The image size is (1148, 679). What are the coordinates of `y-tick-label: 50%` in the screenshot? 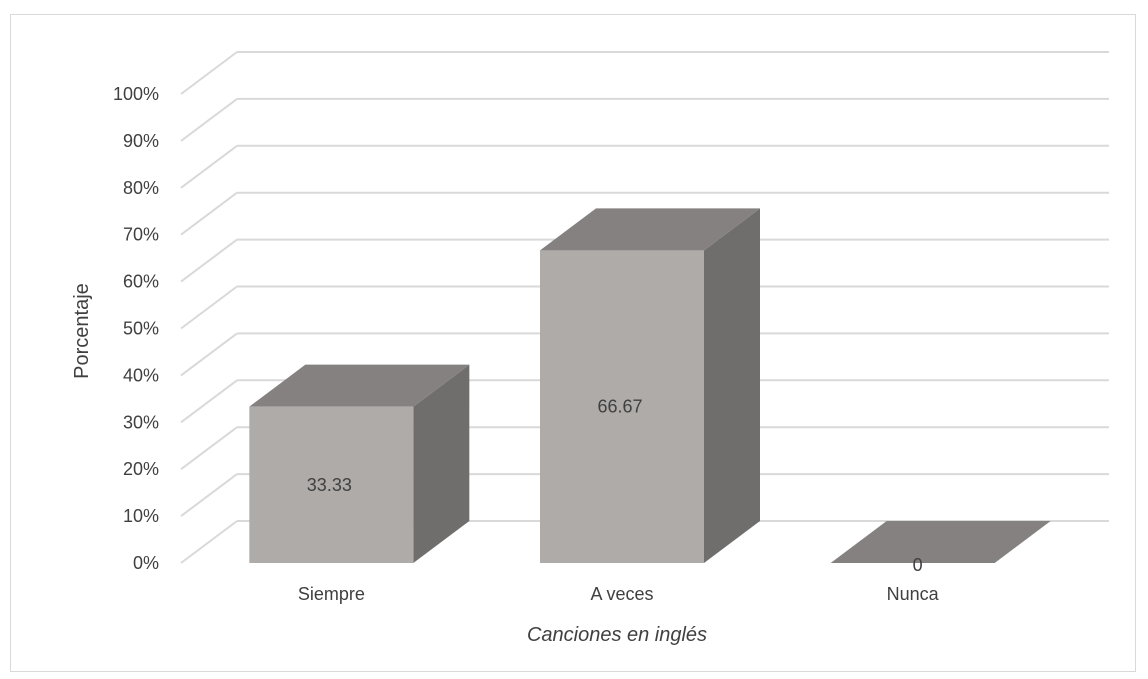 It's located at (141, 329).